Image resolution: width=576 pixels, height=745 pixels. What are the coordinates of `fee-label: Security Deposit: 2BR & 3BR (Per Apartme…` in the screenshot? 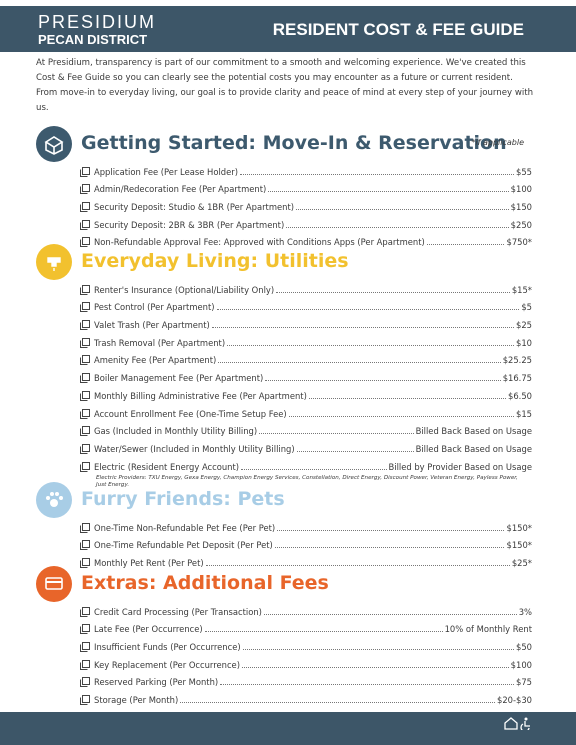 It's located at (189, 224).